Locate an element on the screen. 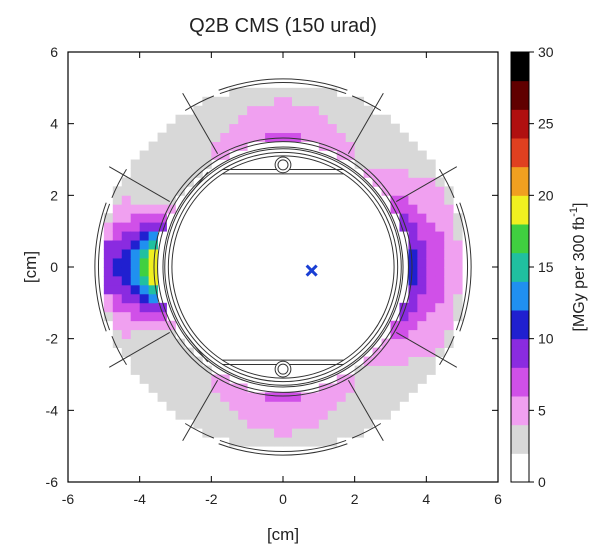  y-tick-label: -6 is located at coordinates (52, 482).